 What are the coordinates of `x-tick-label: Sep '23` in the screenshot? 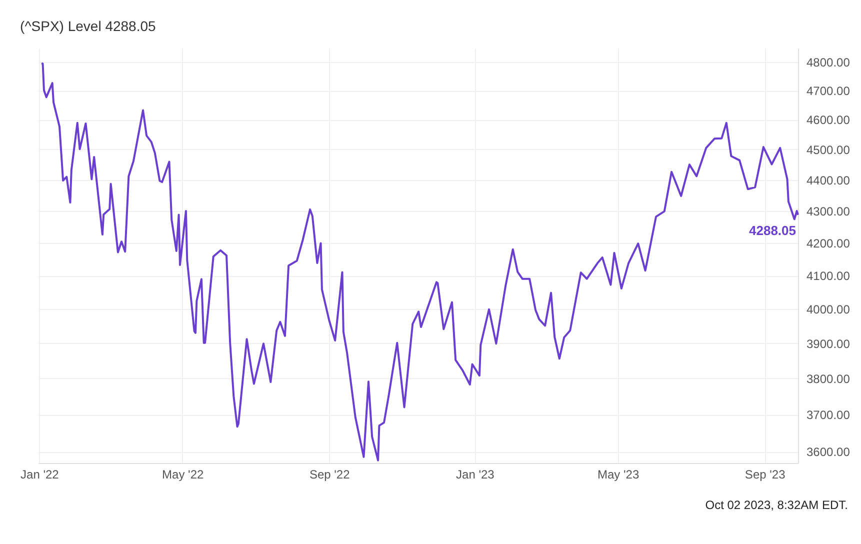 It's located at (765, 475).